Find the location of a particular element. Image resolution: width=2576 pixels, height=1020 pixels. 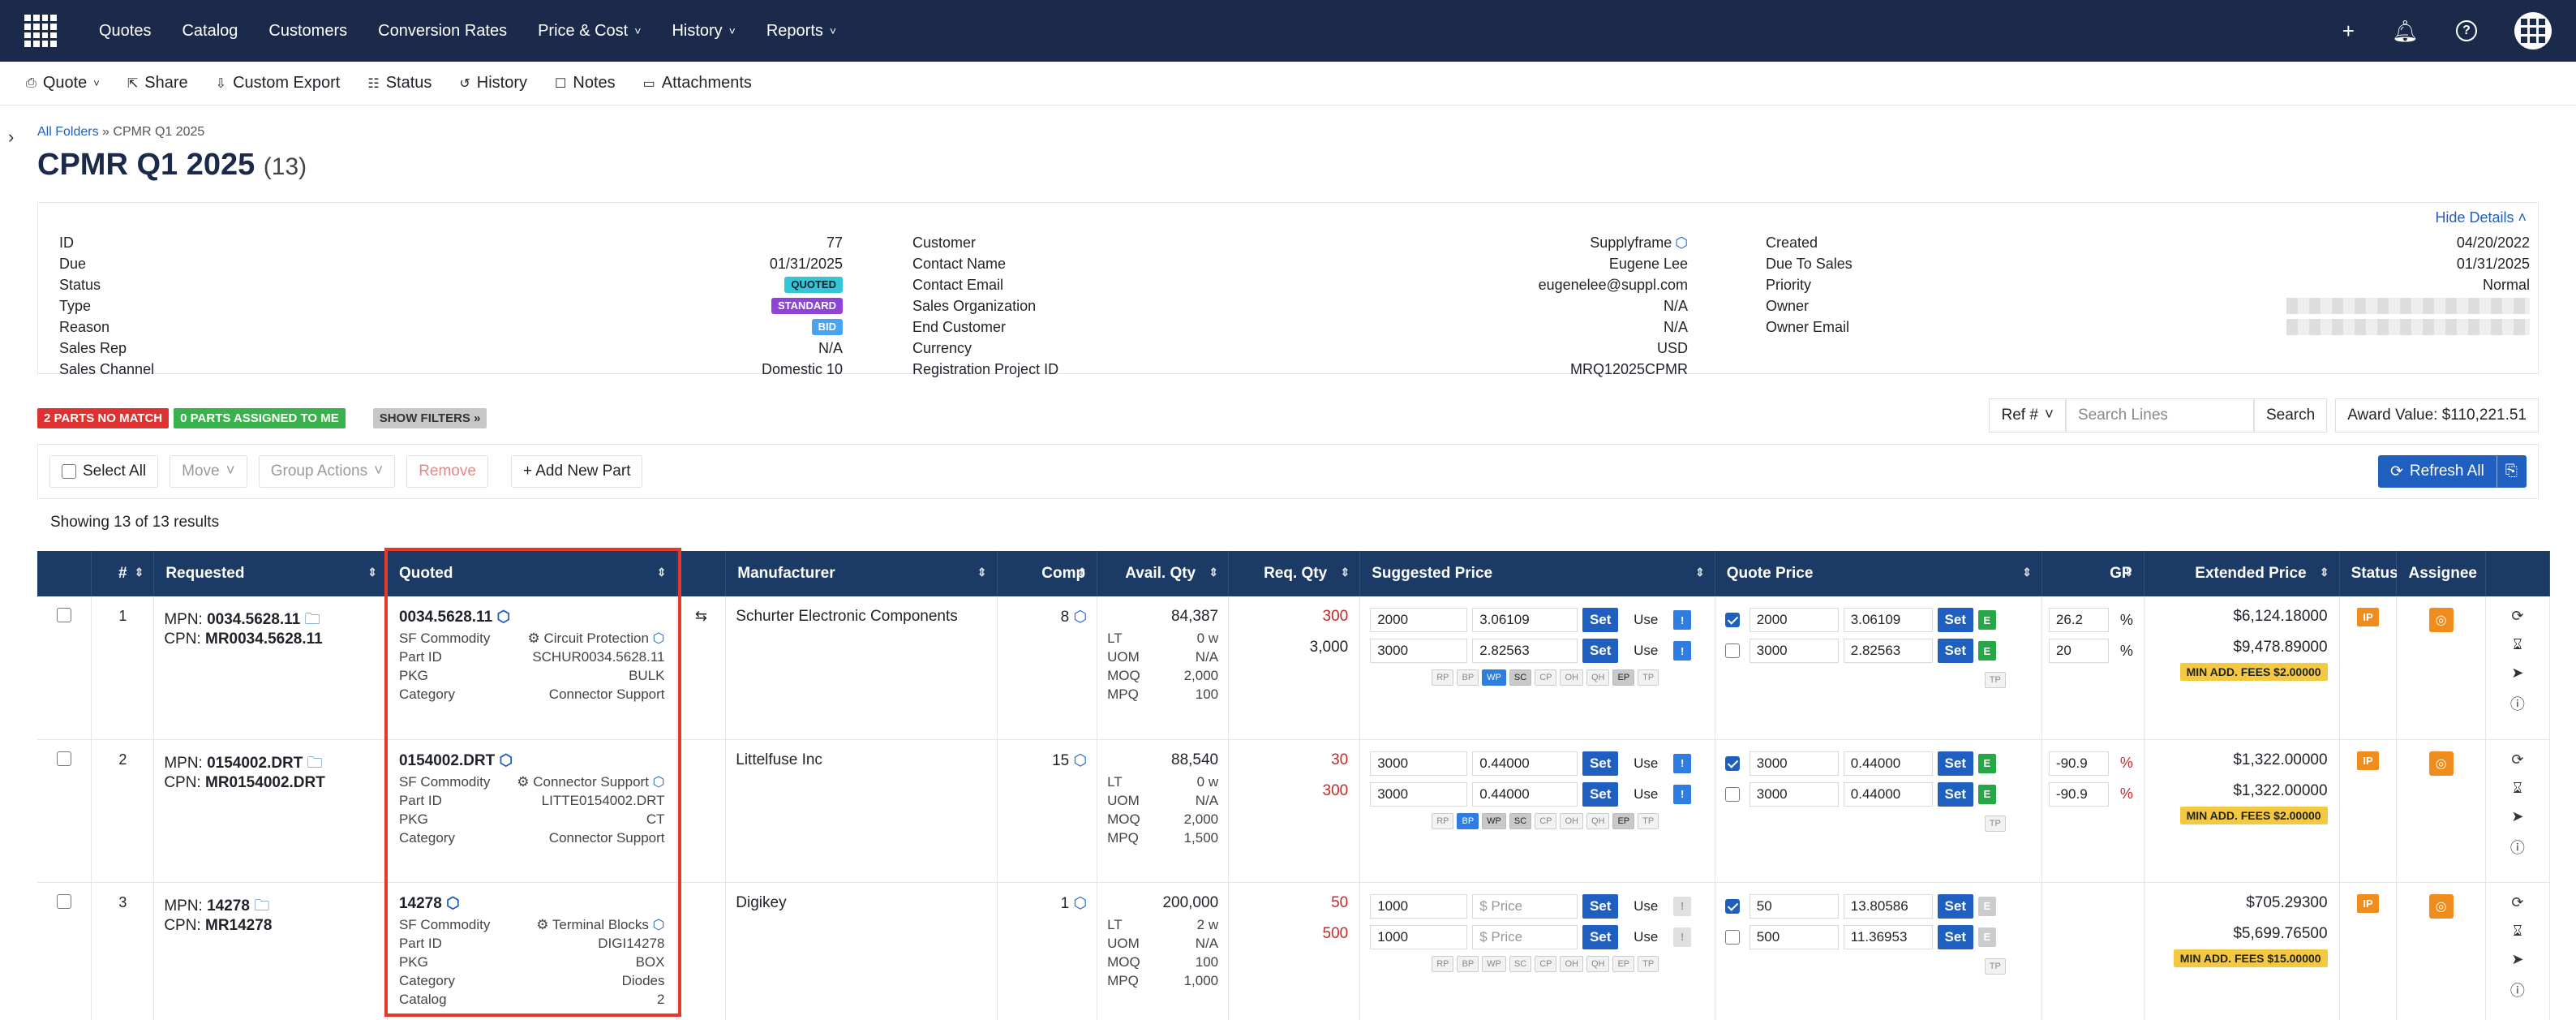

price-source-chip: SC is located at coordinates (1520, 820).